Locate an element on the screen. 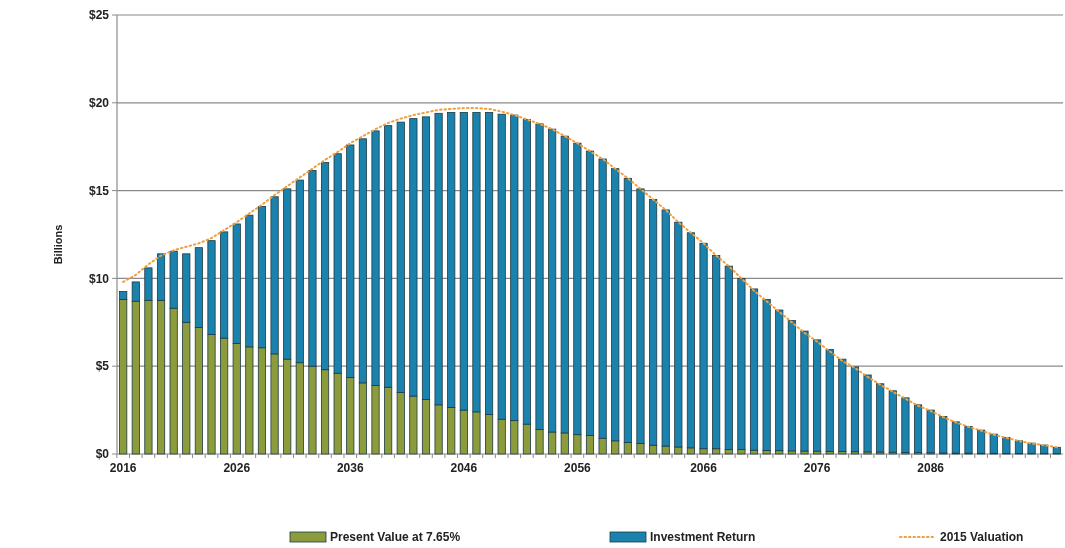 Image resolution: width=1065 pixels, height=548 pixels. y-tick-label: $5 is located at coordinates (102, 366).